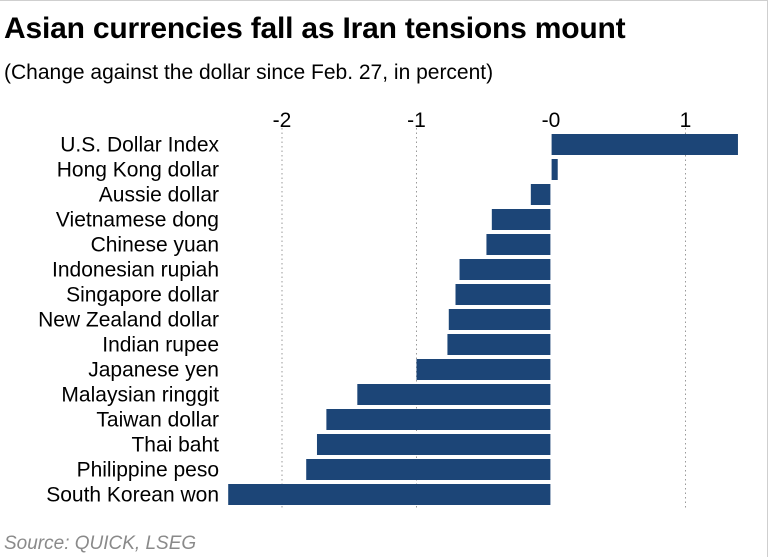  What do you see at coordinates (100, 543) in the screenshot?
I see `source-note: Source: QUICK, LSEG` at bounding box center [100, 543].